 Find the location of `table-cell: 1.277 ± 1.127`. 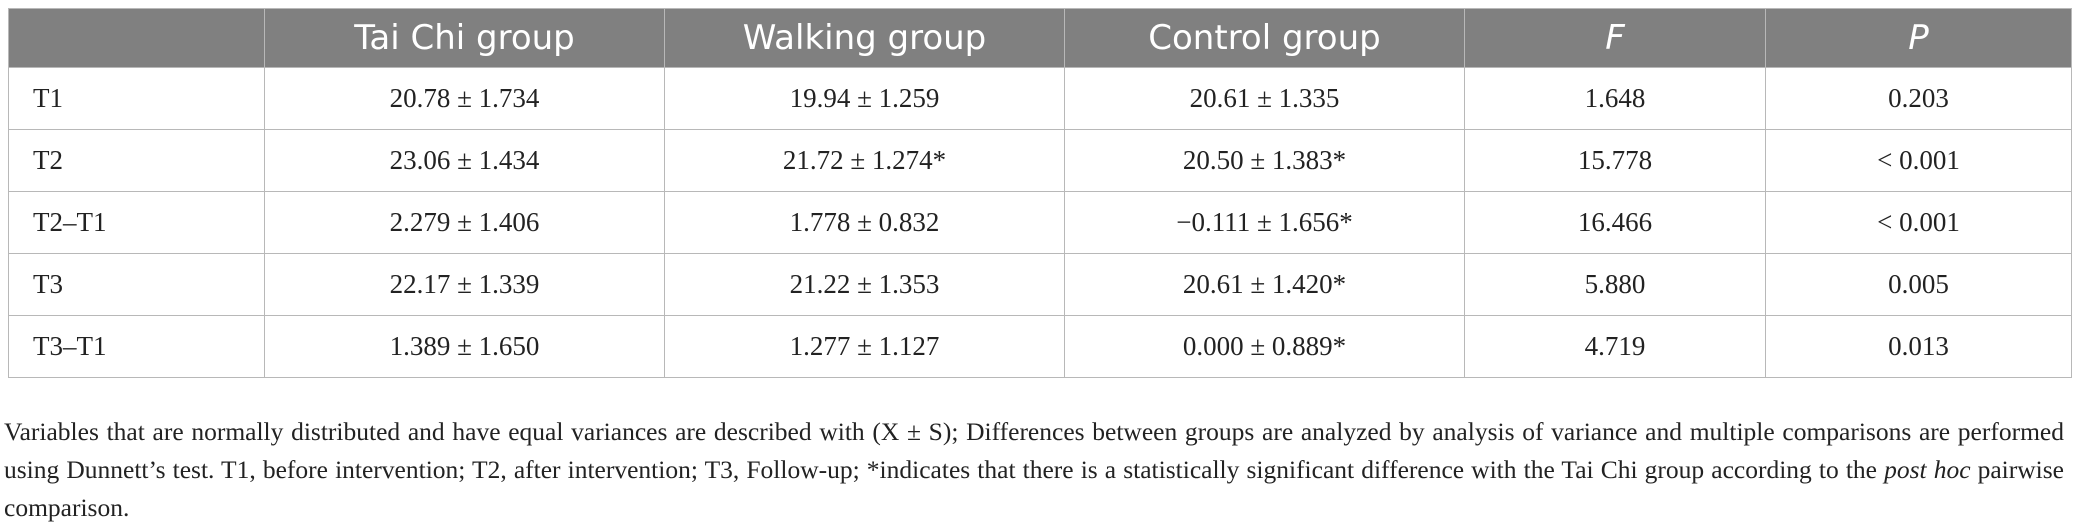

table-cell: 1.277 ± 1.127 is located at coordinates (864, 346).